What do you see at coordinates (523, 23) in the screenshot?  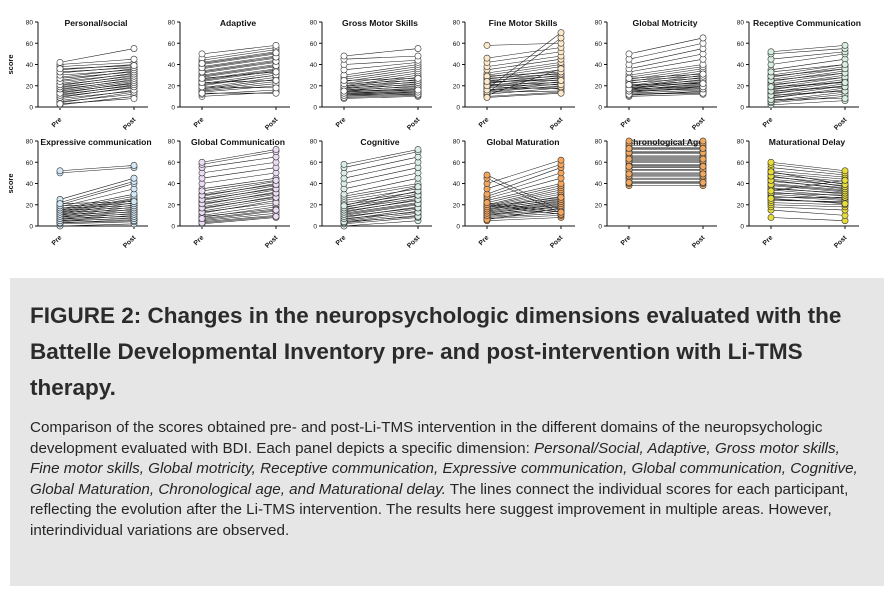 I see `panel-title: Fine Motor Skills` at bounding box center [523, 23].